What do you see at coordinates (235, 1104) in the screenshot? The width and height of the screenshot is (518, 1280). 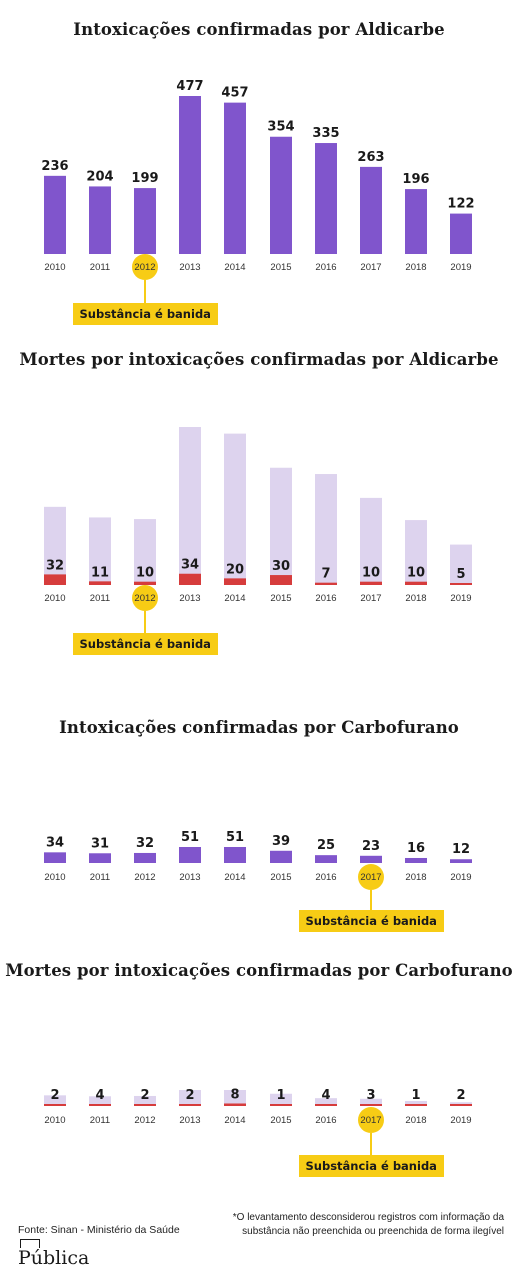 I see `bar-deaths-2014` at bounding box center [235, 1104].